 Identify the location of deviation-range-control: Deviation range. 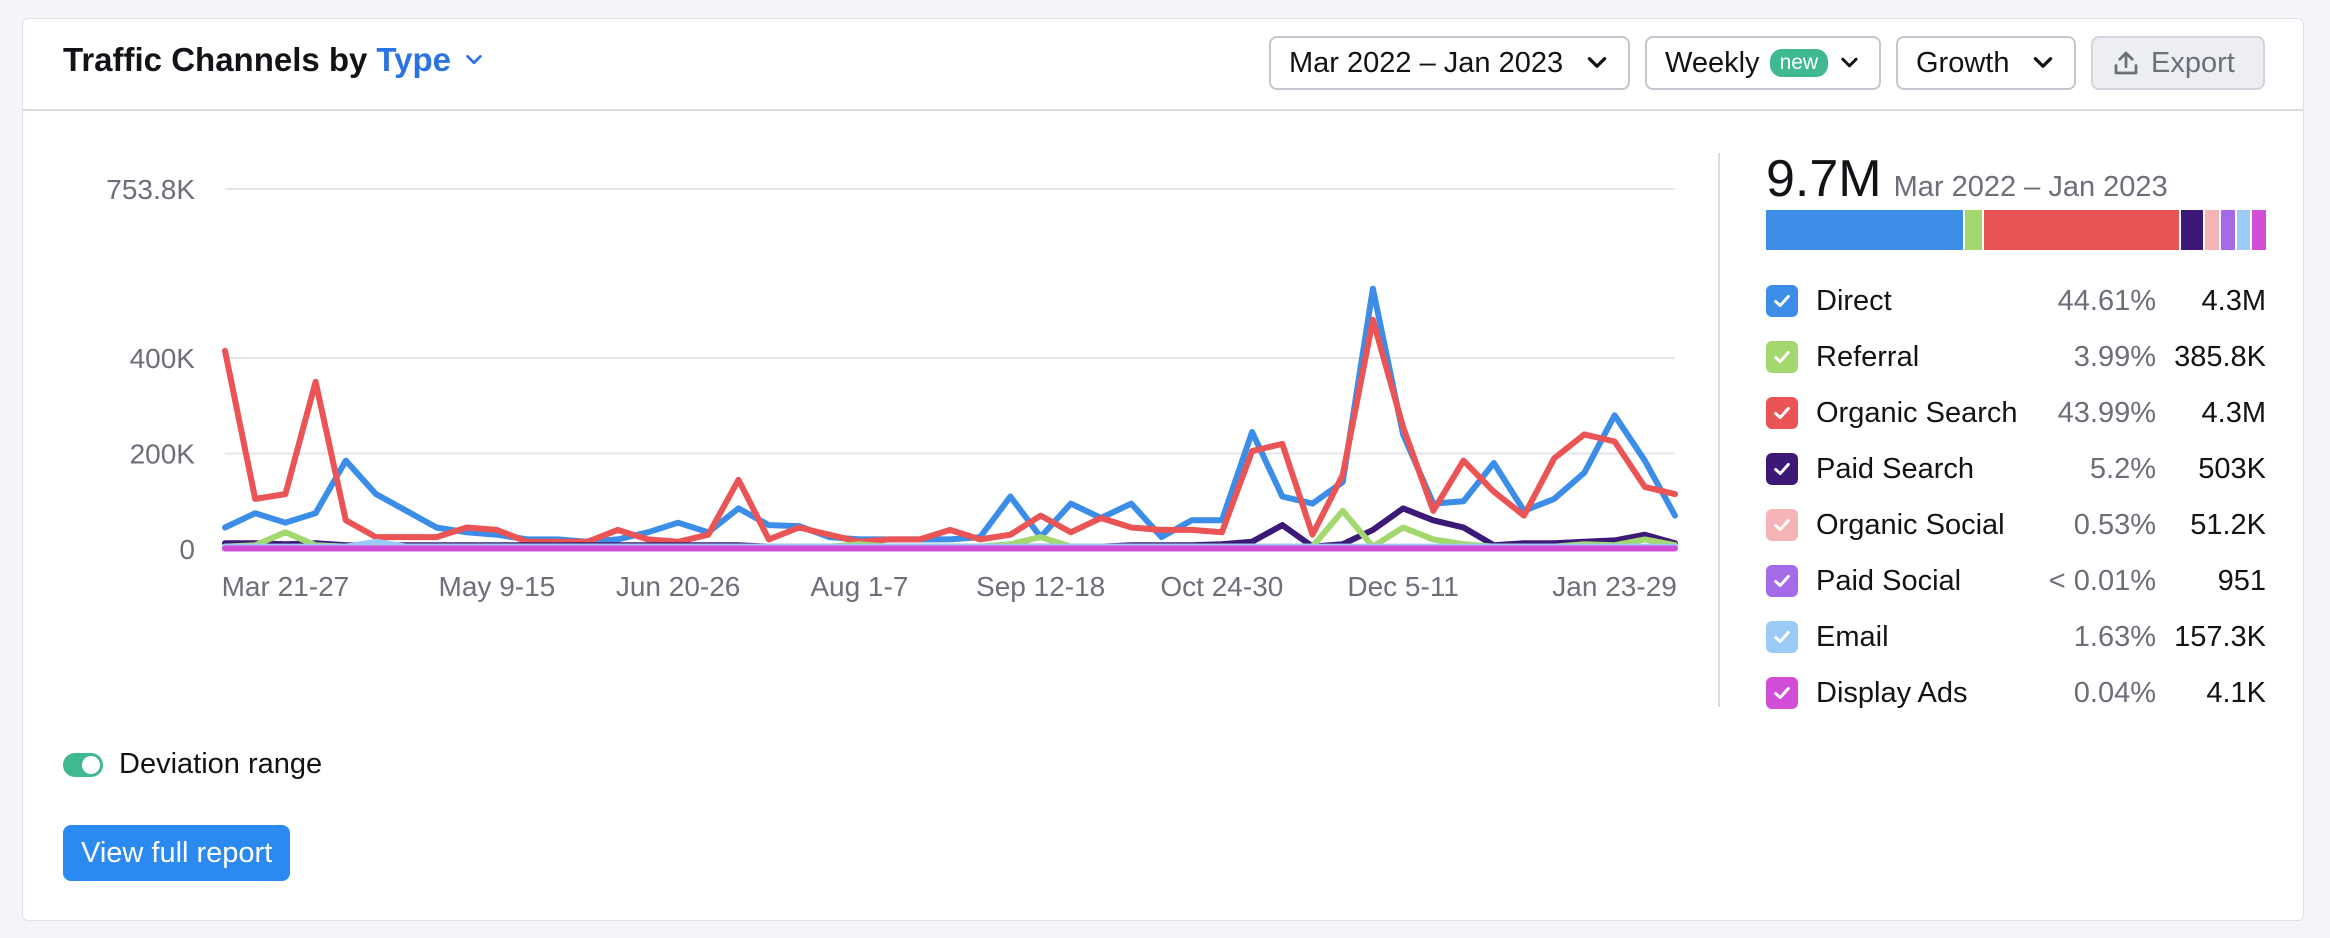
(192, 764).